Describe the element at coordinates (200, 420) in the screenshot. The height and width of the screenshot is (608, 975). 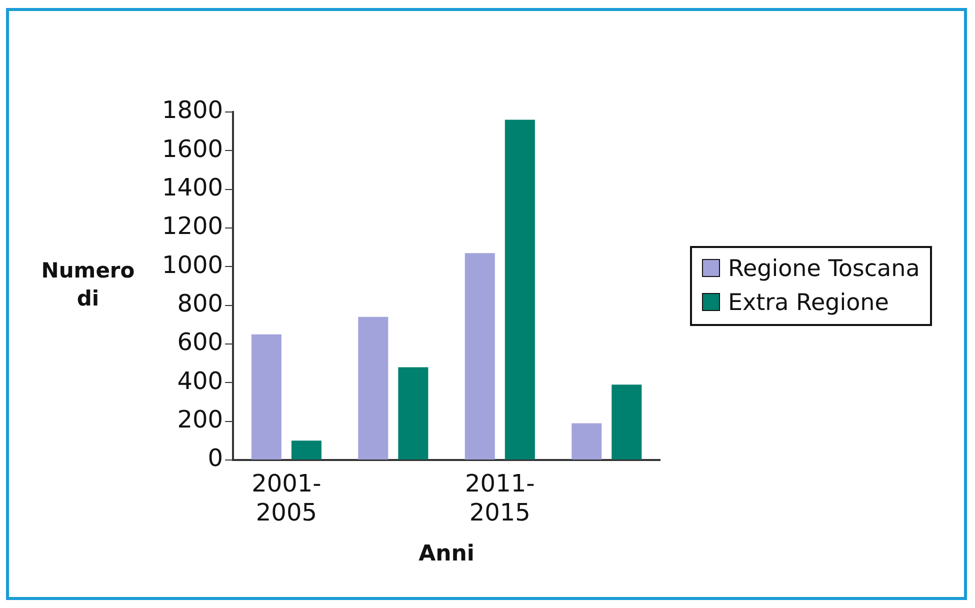
I see `y-tick-label: 200` at that location.